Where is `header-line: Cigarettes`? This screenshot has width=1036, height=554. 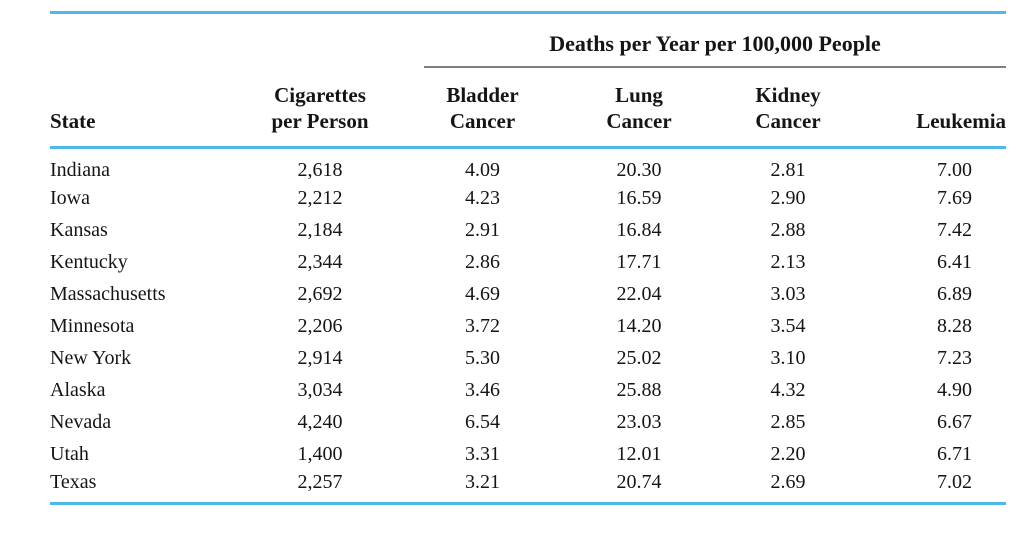
header-line: Cigarettes is located at coordinates (320, 95).